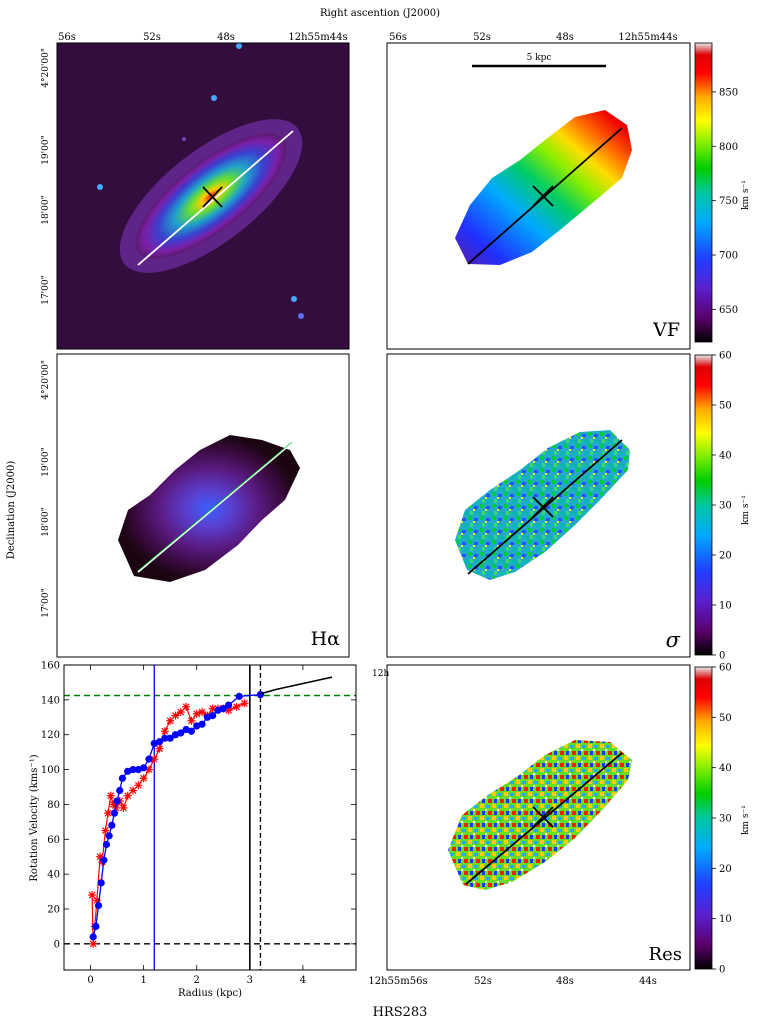 This screenshot has height=1031, width=758. I want to click on major-axis-line, so click(215, 198).